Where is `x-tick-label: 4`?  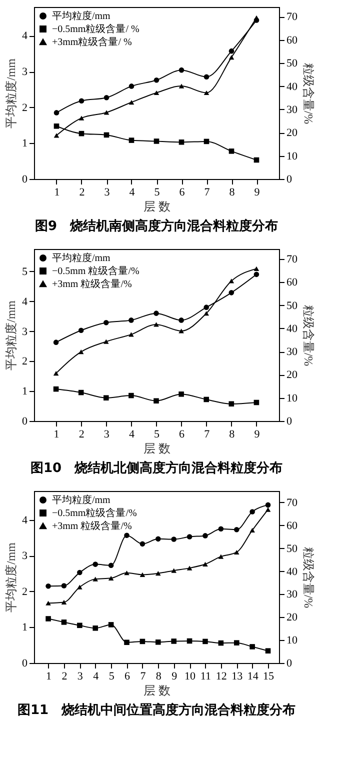
x-tick-label: 4 is located at coordinates (96, 676).